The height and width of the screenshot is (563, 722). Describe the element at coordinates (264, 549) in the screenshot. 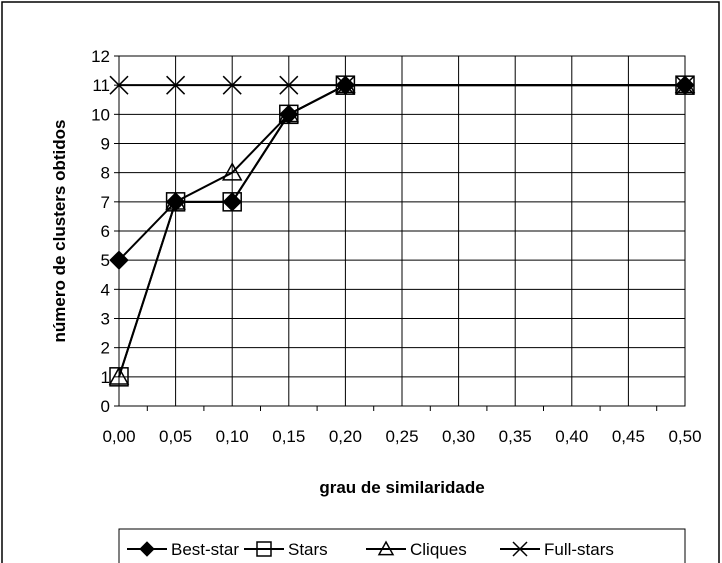

I see `legend-marker-stars` at that location.